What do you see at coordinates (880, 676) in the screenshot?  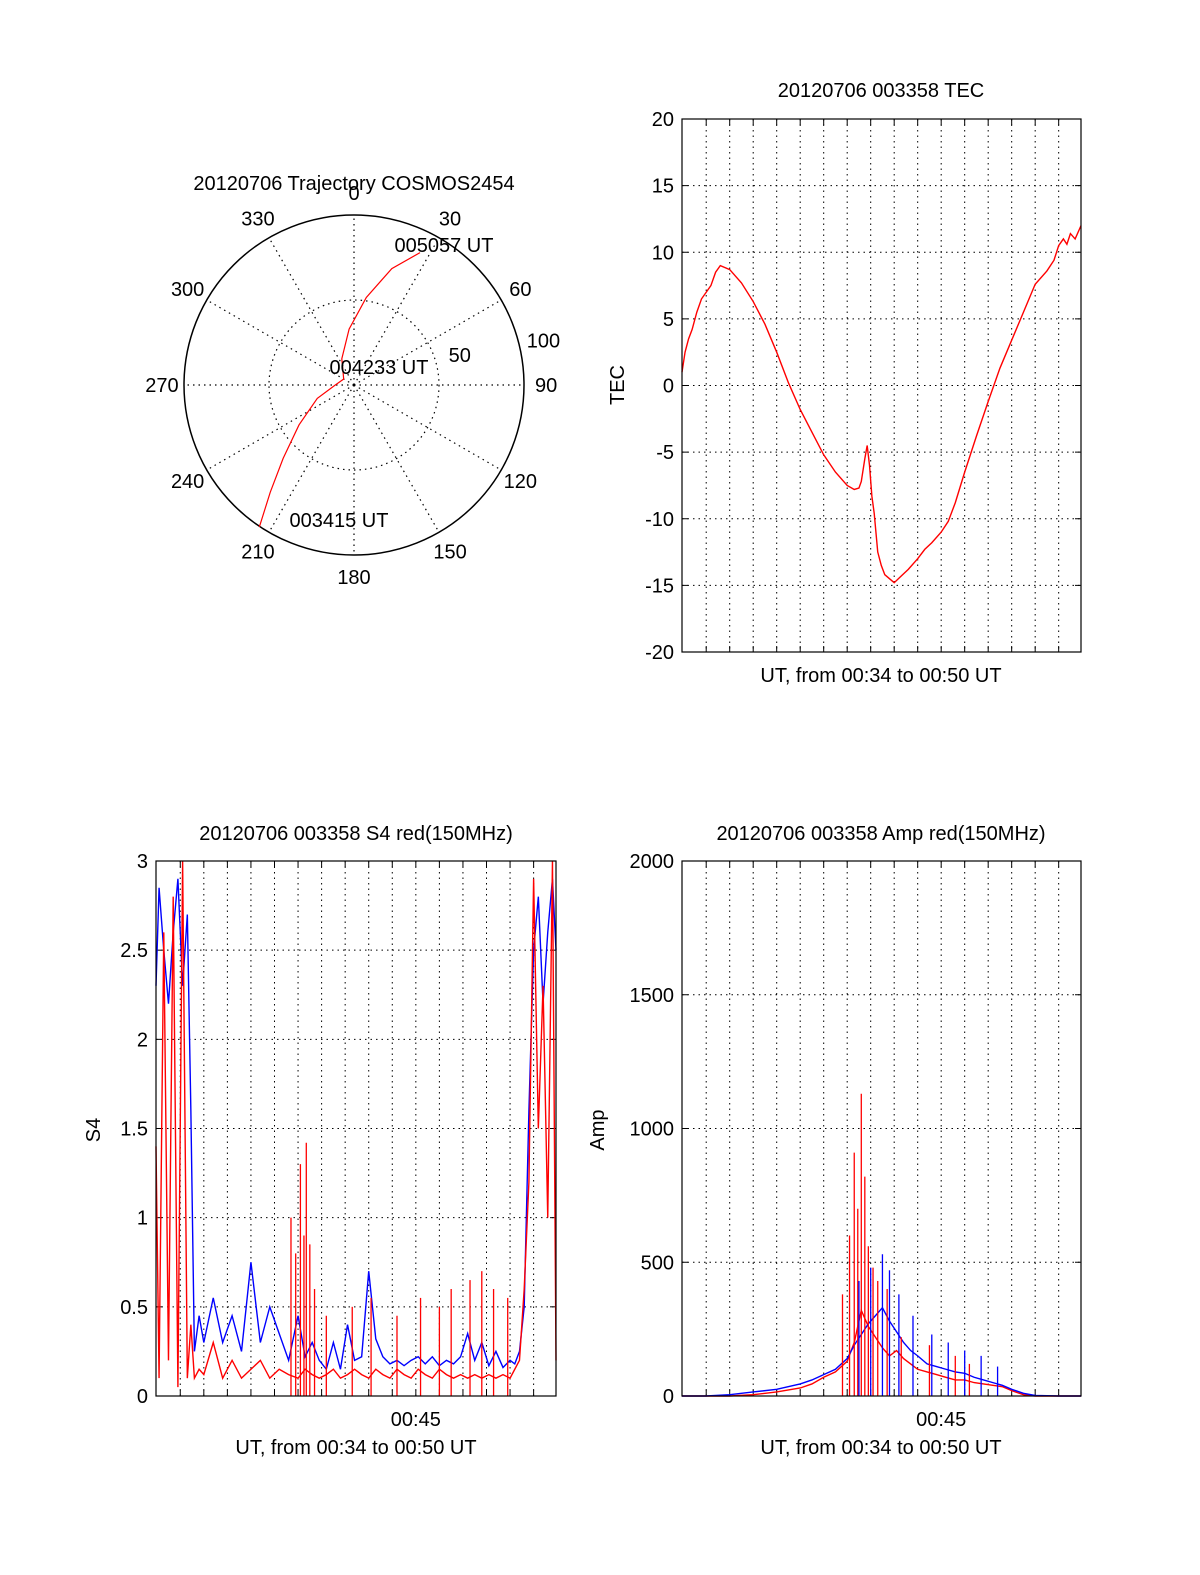 I see `tec-xlabel: UT, from 00:34 to 00:50 UT` at bounding box center [880, 676].